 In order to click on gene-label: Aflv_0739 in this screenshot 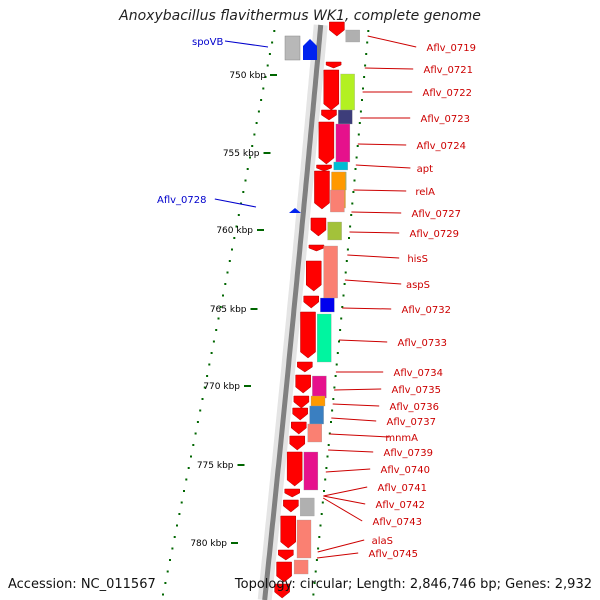, I will do `click(408, 453)`.